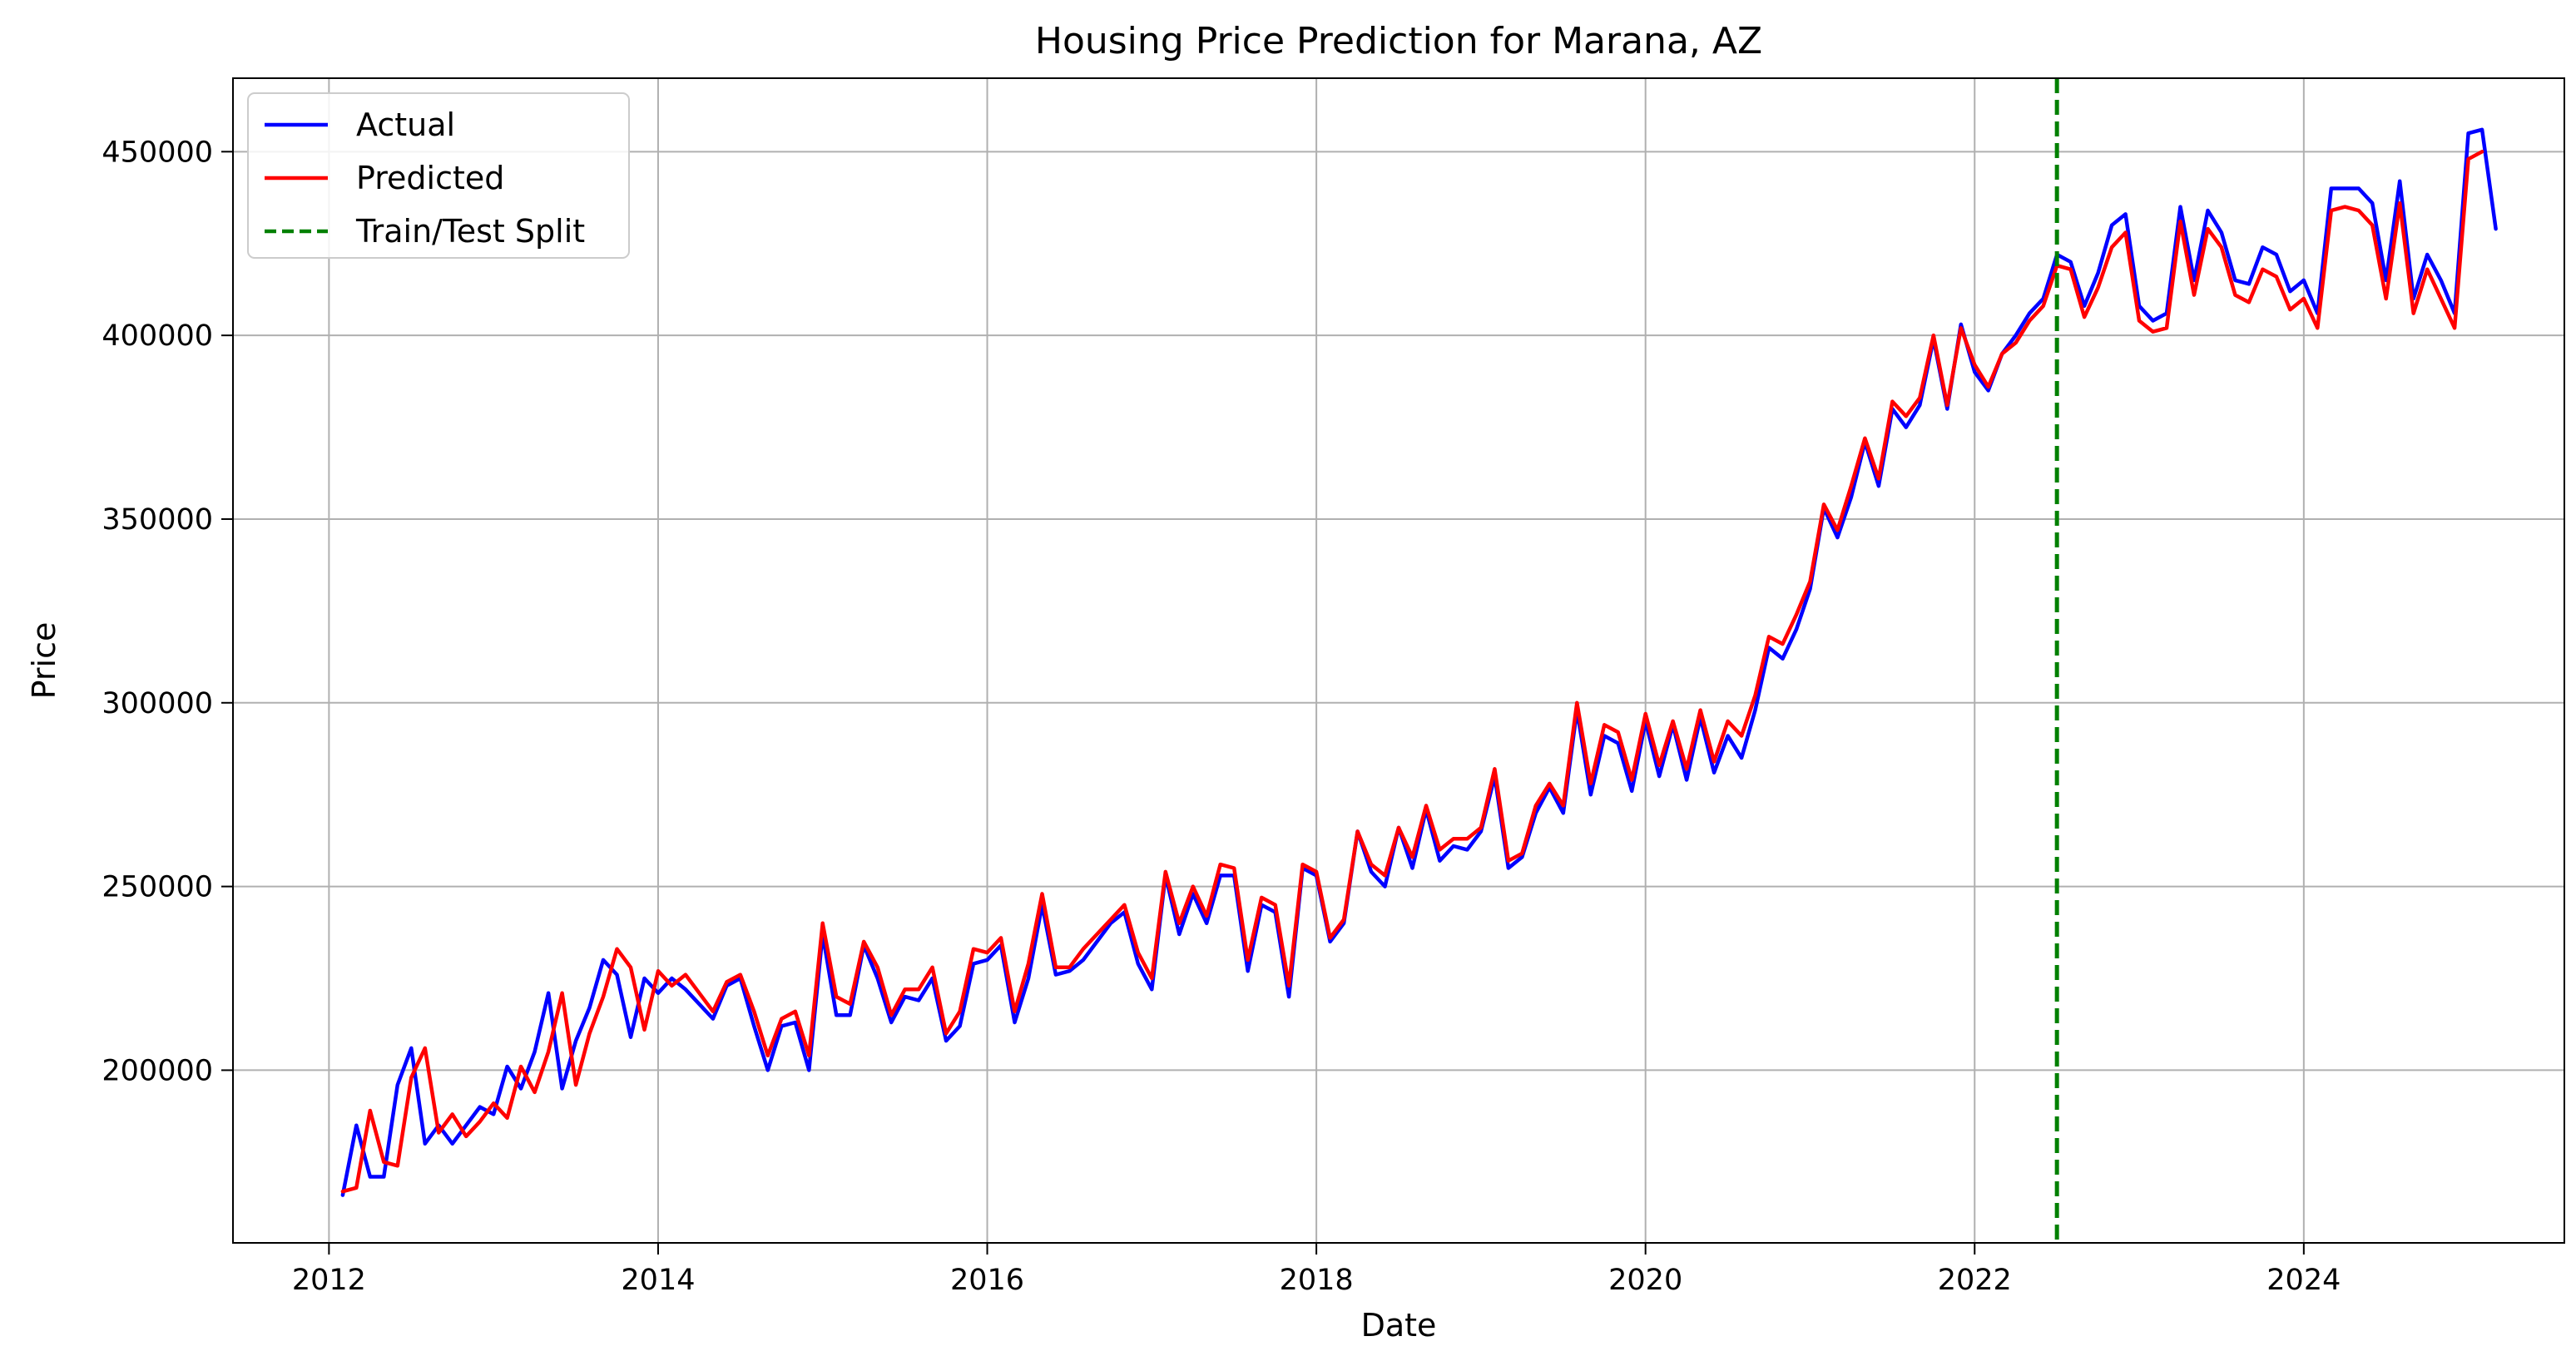 The width and height of the screenshot is (2576, 1366). Describe the element at coordinates (658, 1280) in the screenshot. I see `x-tick-label: 2014` at that location.